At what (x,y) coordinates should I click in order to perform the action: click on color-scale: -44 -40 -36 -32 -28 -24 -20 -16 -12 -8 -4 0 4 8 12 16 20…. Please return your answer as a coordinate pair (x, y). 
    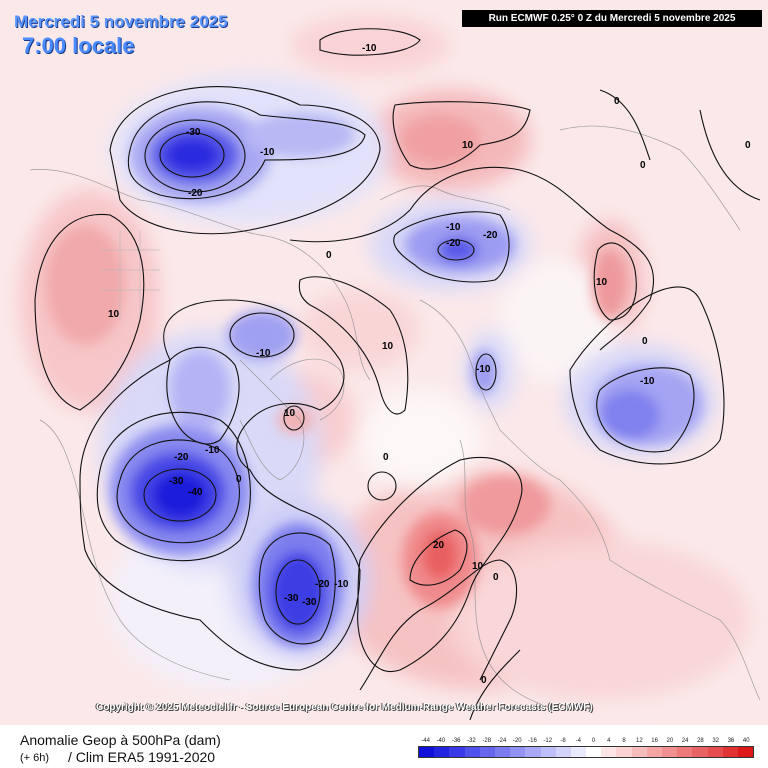
    Looking at the image, I should click on (586, 752).